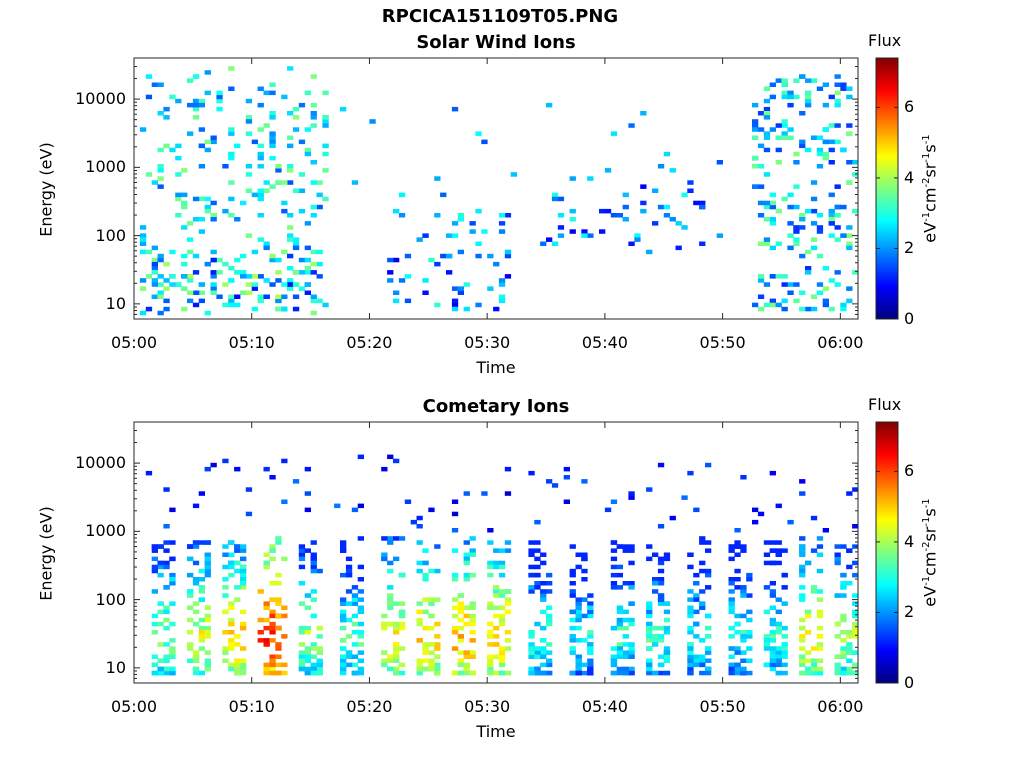 The height and width of the screenshot is (768, 1024). What do you see at coordinates (722, 342) in the screenshot?
I see `x-tick-label: 05:50` at bounding box center [722, 342].